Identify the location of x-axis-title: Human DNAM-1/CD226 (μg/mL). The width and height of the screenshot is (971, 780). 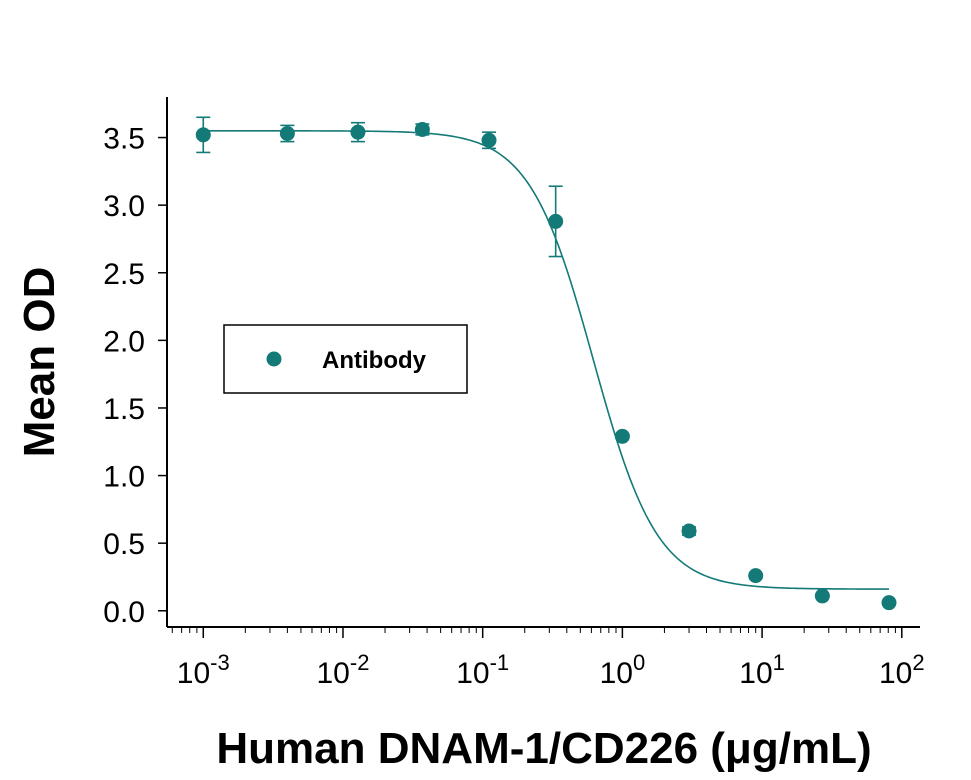
(543, 748).